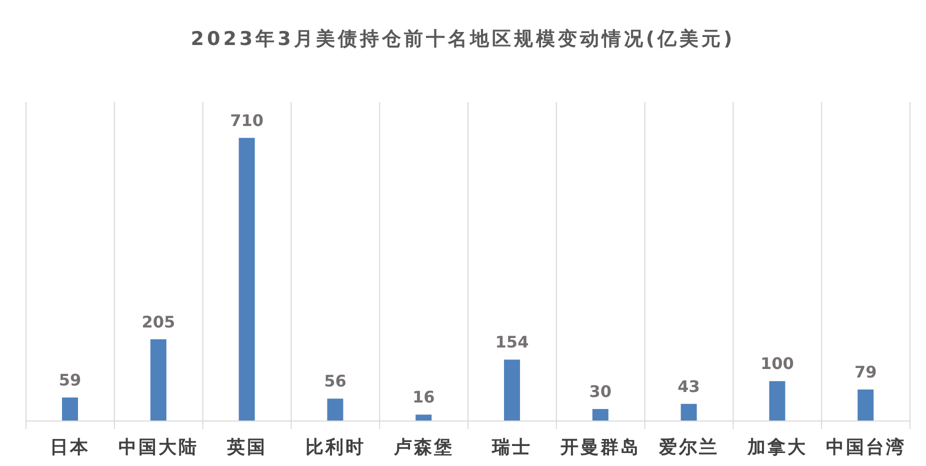 The width and height of the screenshot is (926, 466). What do you see at coordinates (777, 364) in the screenshot?
I see `data-label: 100` at bounding box center [777, 364].